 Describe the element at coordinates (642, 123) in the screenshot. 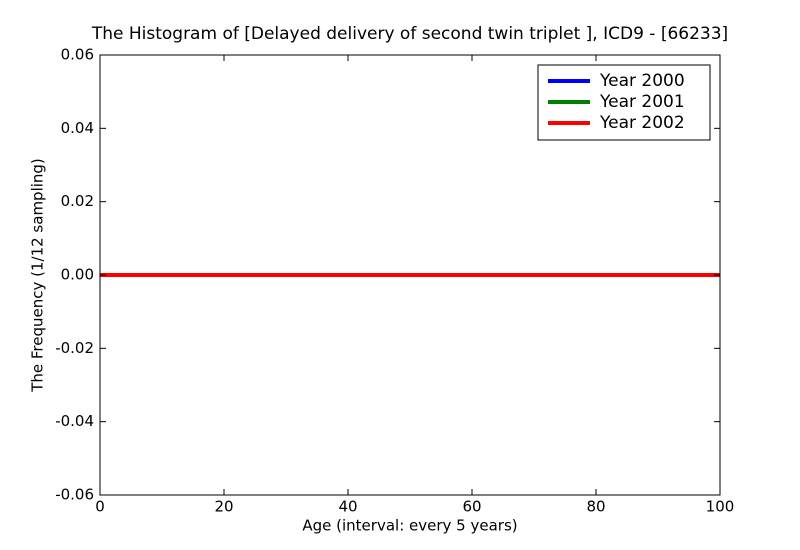

I see `legend-label: Year 2002` at that location.